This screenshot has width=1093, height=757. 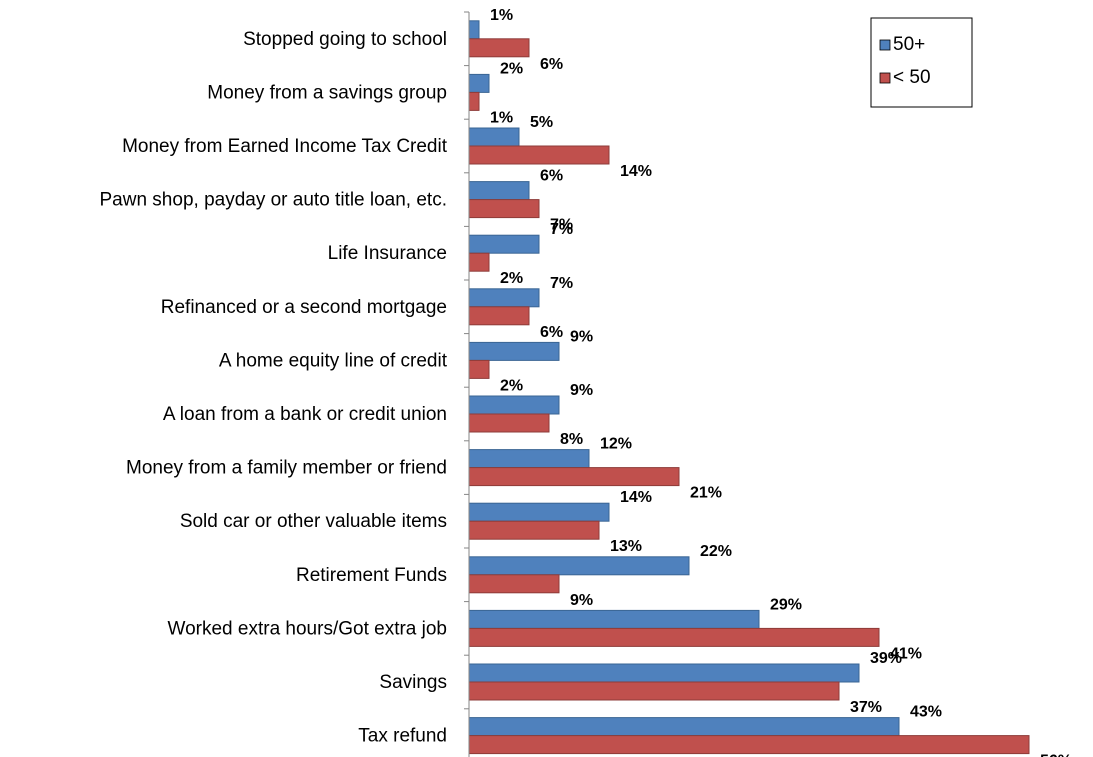 I want to click on category-label: Money from Earned Income Tax Credit, so click(x=285, y=146).